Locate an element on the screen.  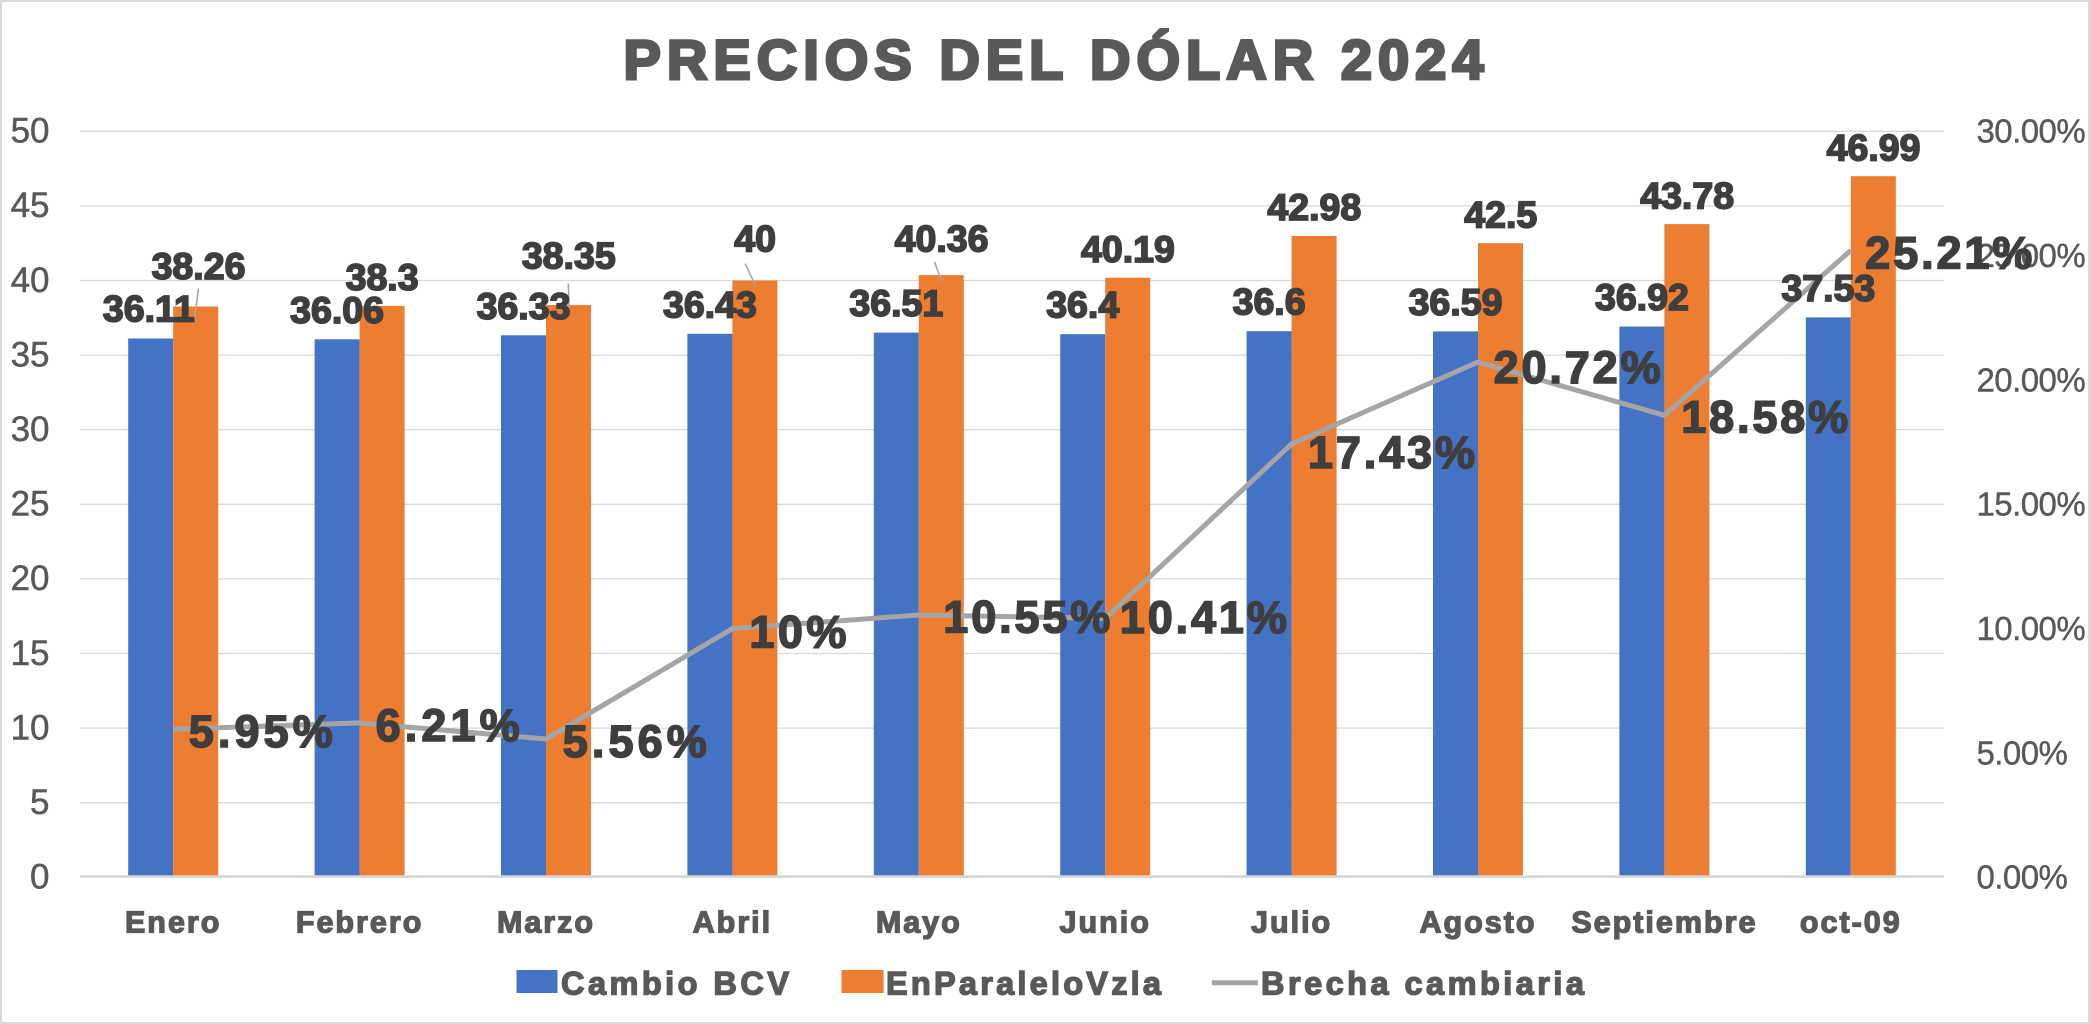
svg-text: Junio is located at coordinates (1105, 923).